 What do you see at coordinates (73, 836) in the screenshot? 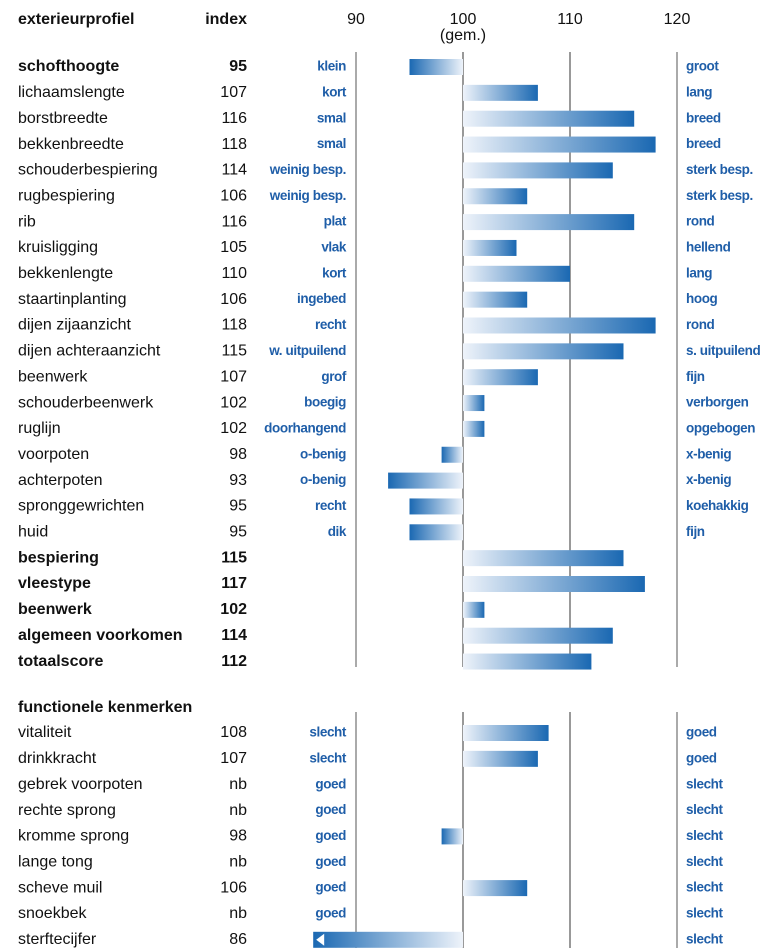
I see `trait-name: kromme sprong` at bounding box center [73, 836].